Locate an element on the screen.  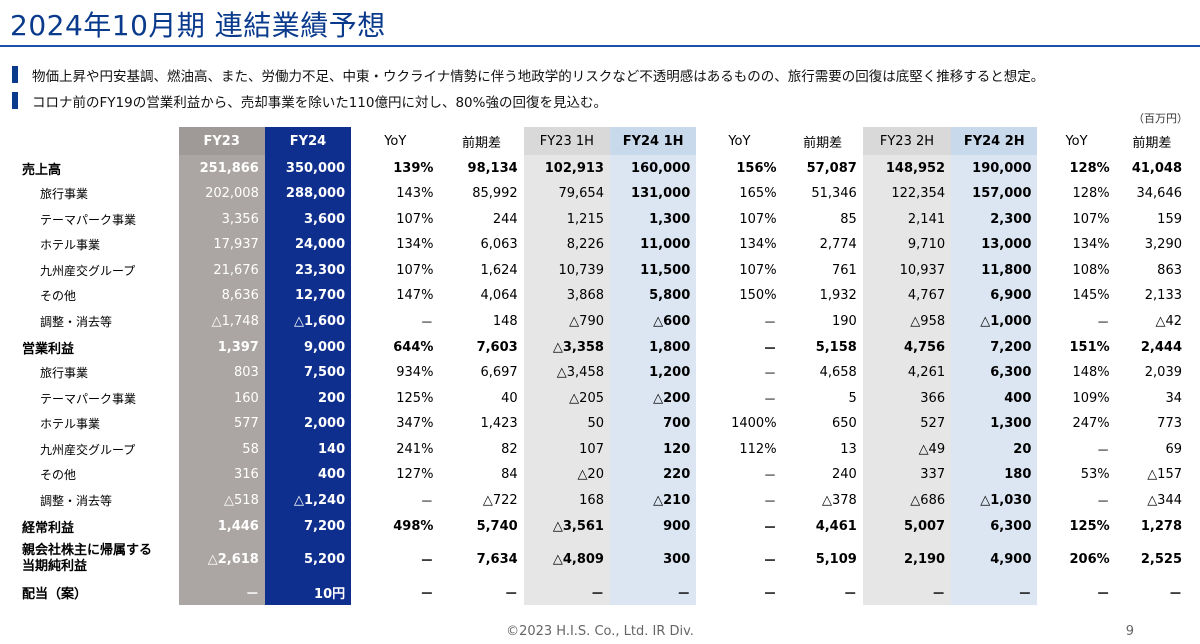
table-cell: 200 is located at coordinates (308, 398).